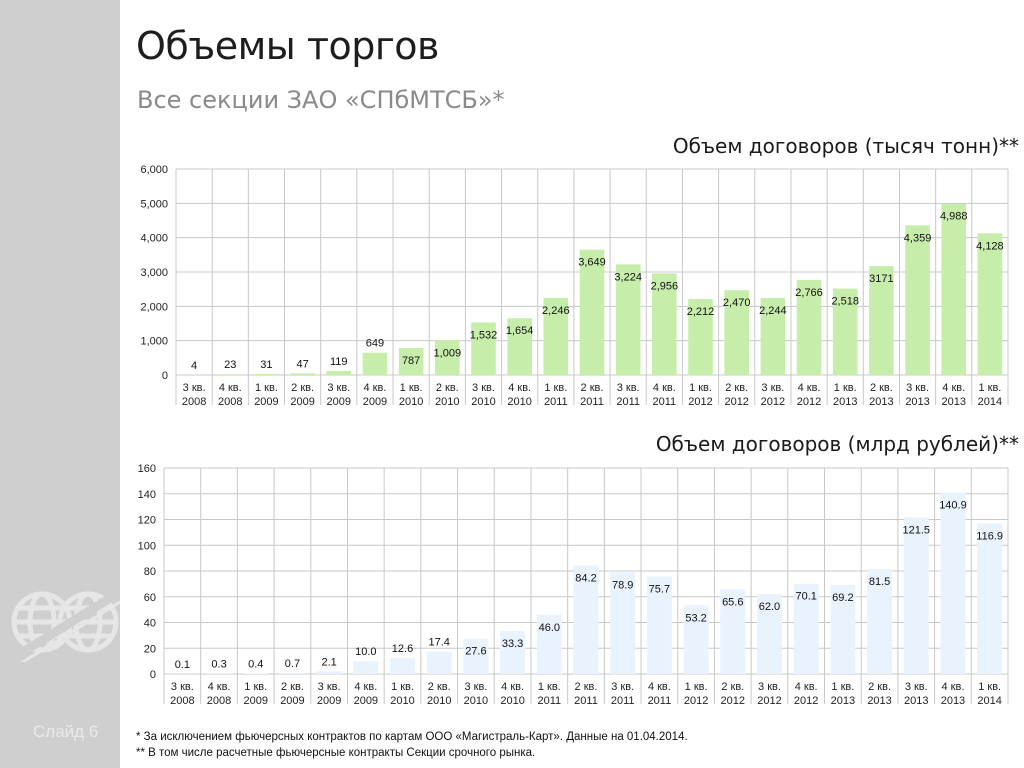  Describe the element at coordinates (953, 506) in the screenshot. I see `rubles-data-label: 140.9` at that location.